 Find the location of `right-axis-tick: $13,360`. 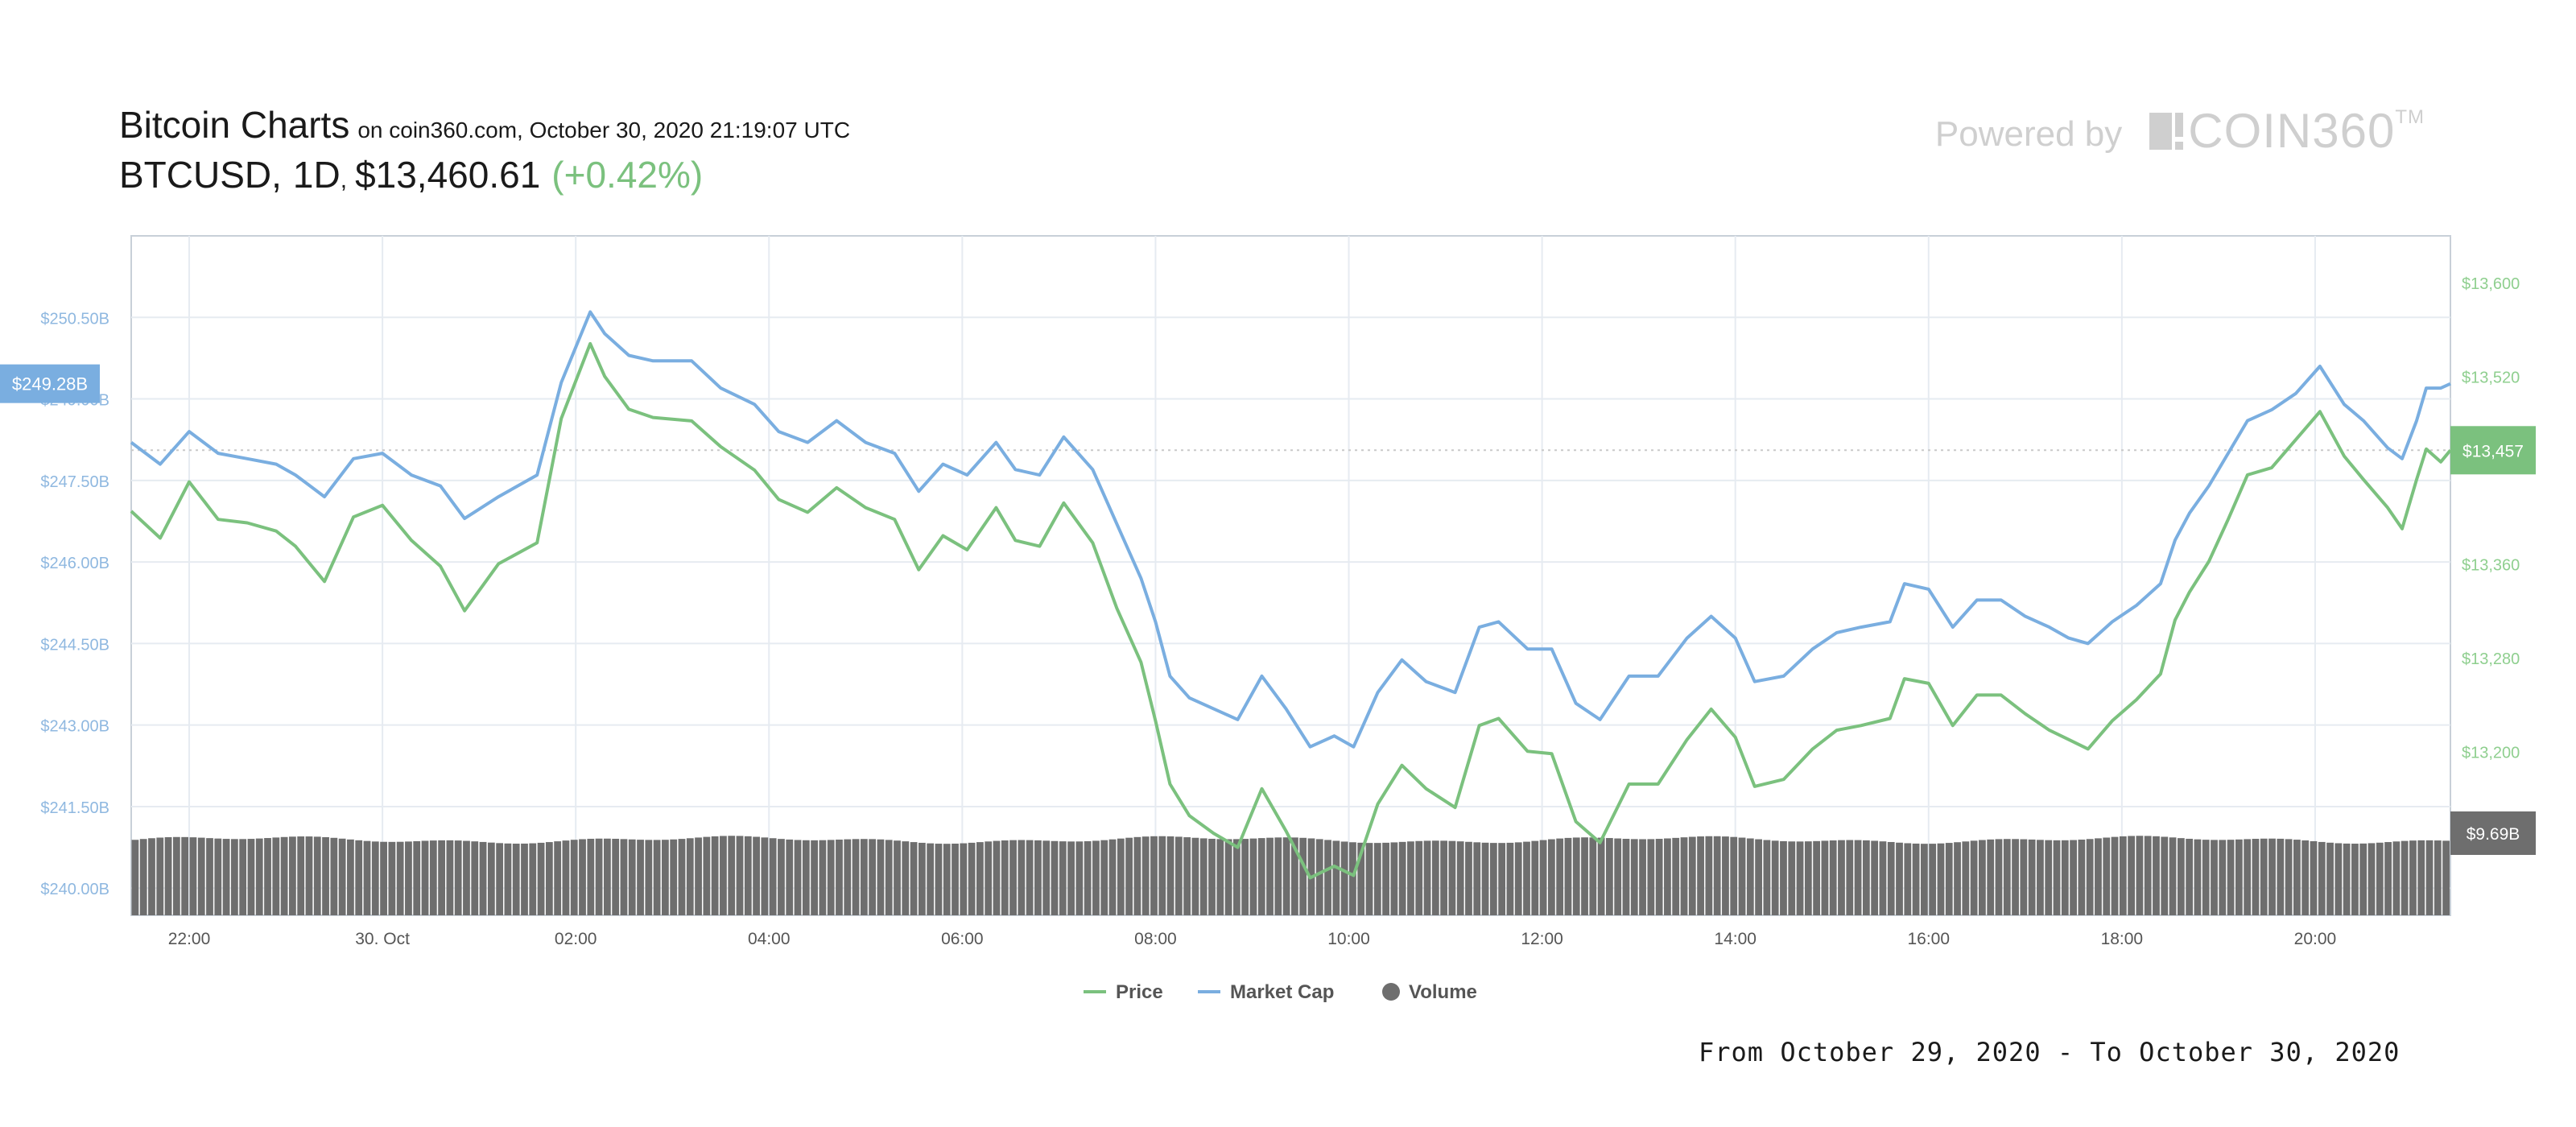

right-axis-tick: $13,360 is located at coordinates (2491, 565).